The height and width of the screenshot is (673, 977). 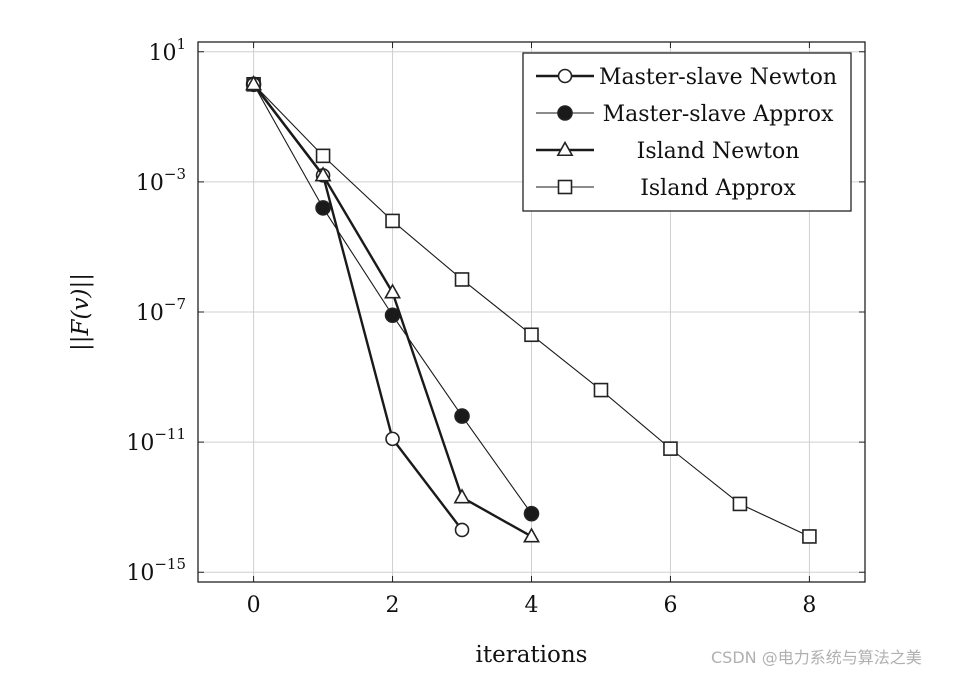 I want to click on x-tick-label: 4, so click(x=532, y=605).